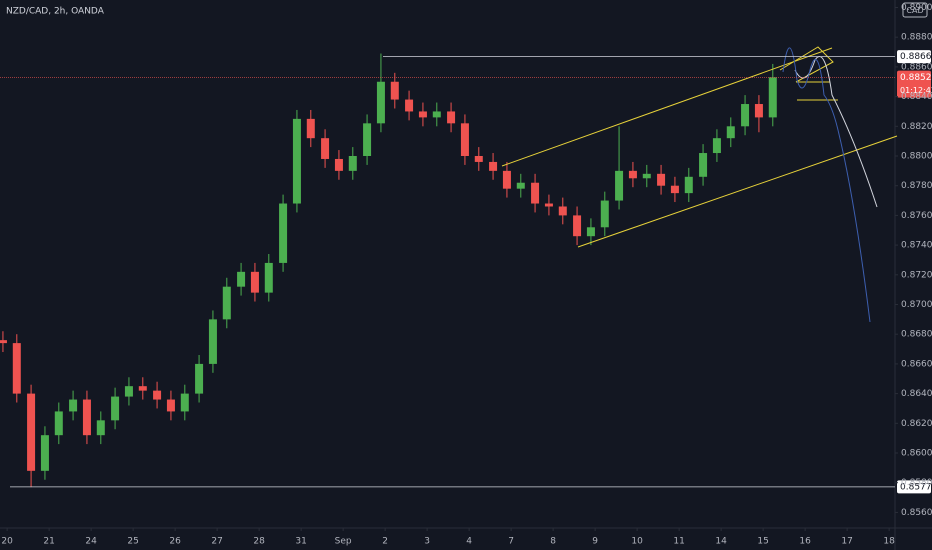  What do you see at coordinates (343, 542) in the screenshot?
I see `x-tick-label: Sep` at bounding box center [343, 542].